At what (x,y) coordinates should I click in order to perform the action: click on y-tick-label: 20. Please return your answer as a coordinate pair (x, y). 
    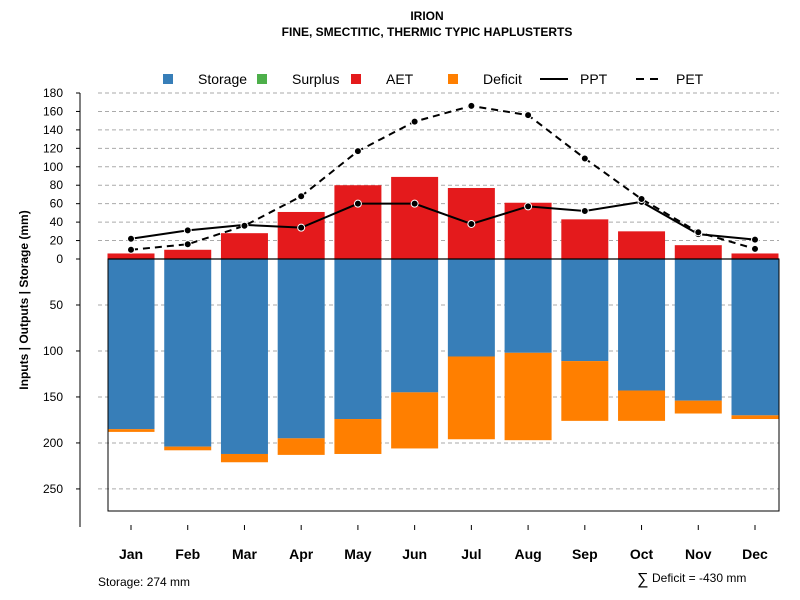
    Looking at the image, I should click on (57, 241).